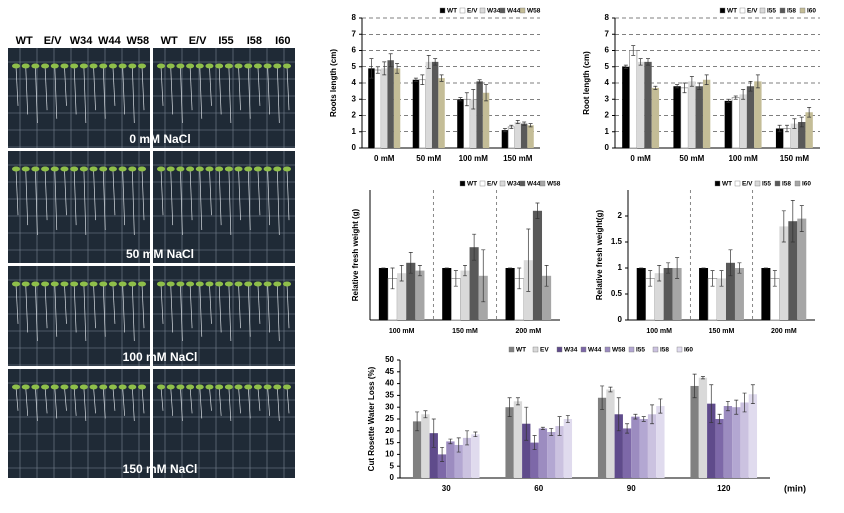 The width and height of the screenshot is (844, 513). What do you see at coordinates (640, 350) in the screenshot?
I see `legend-label: I55` at bounding box center [640, 350].